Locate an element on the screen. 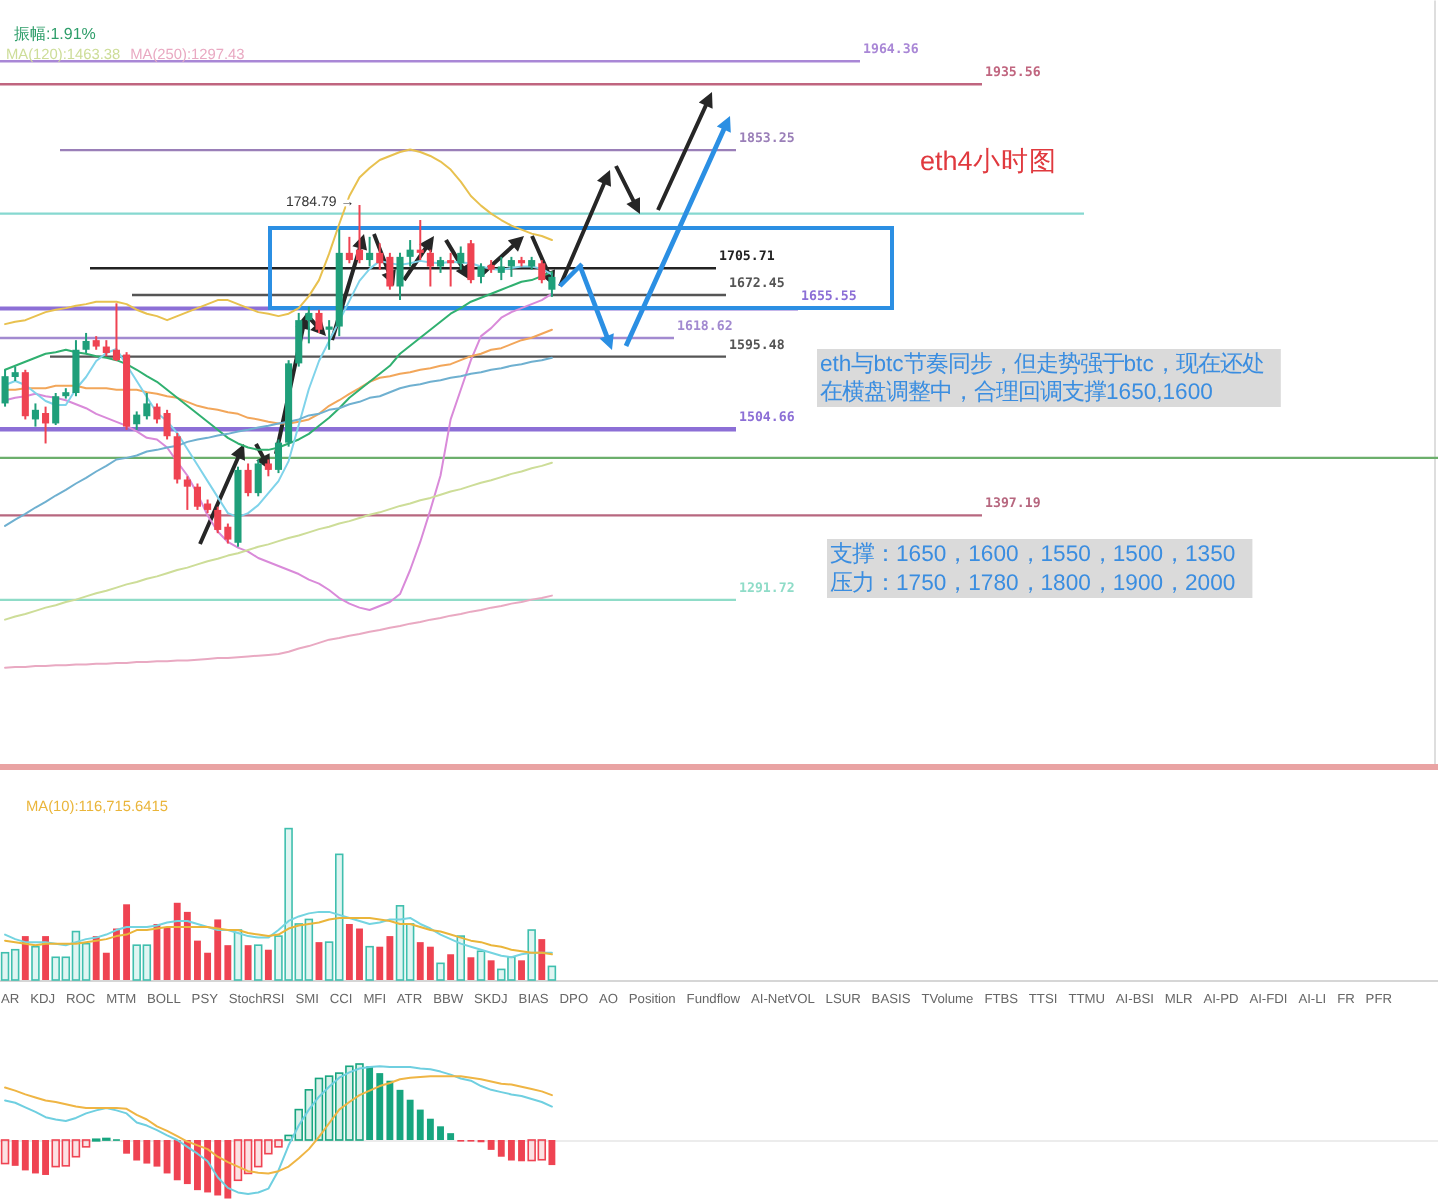 This screenshot has height=1202, width=1438. annotation: 振幅:1.91% is located at coordinates (55, 34).